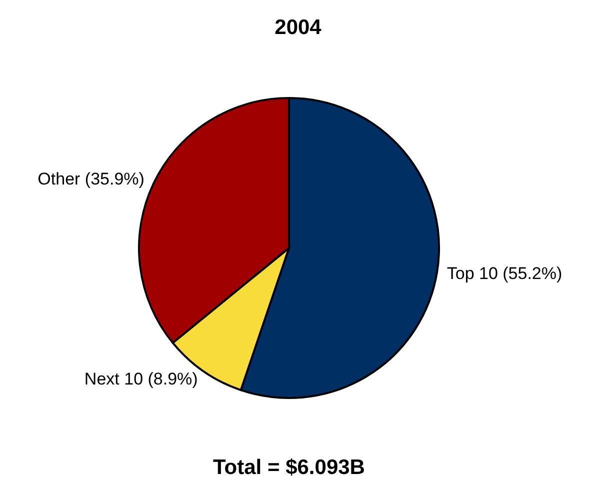 This screenshot has width=597, height=489. I want to click on slice-label: Top 10 (55.2%), so click(504, 274).